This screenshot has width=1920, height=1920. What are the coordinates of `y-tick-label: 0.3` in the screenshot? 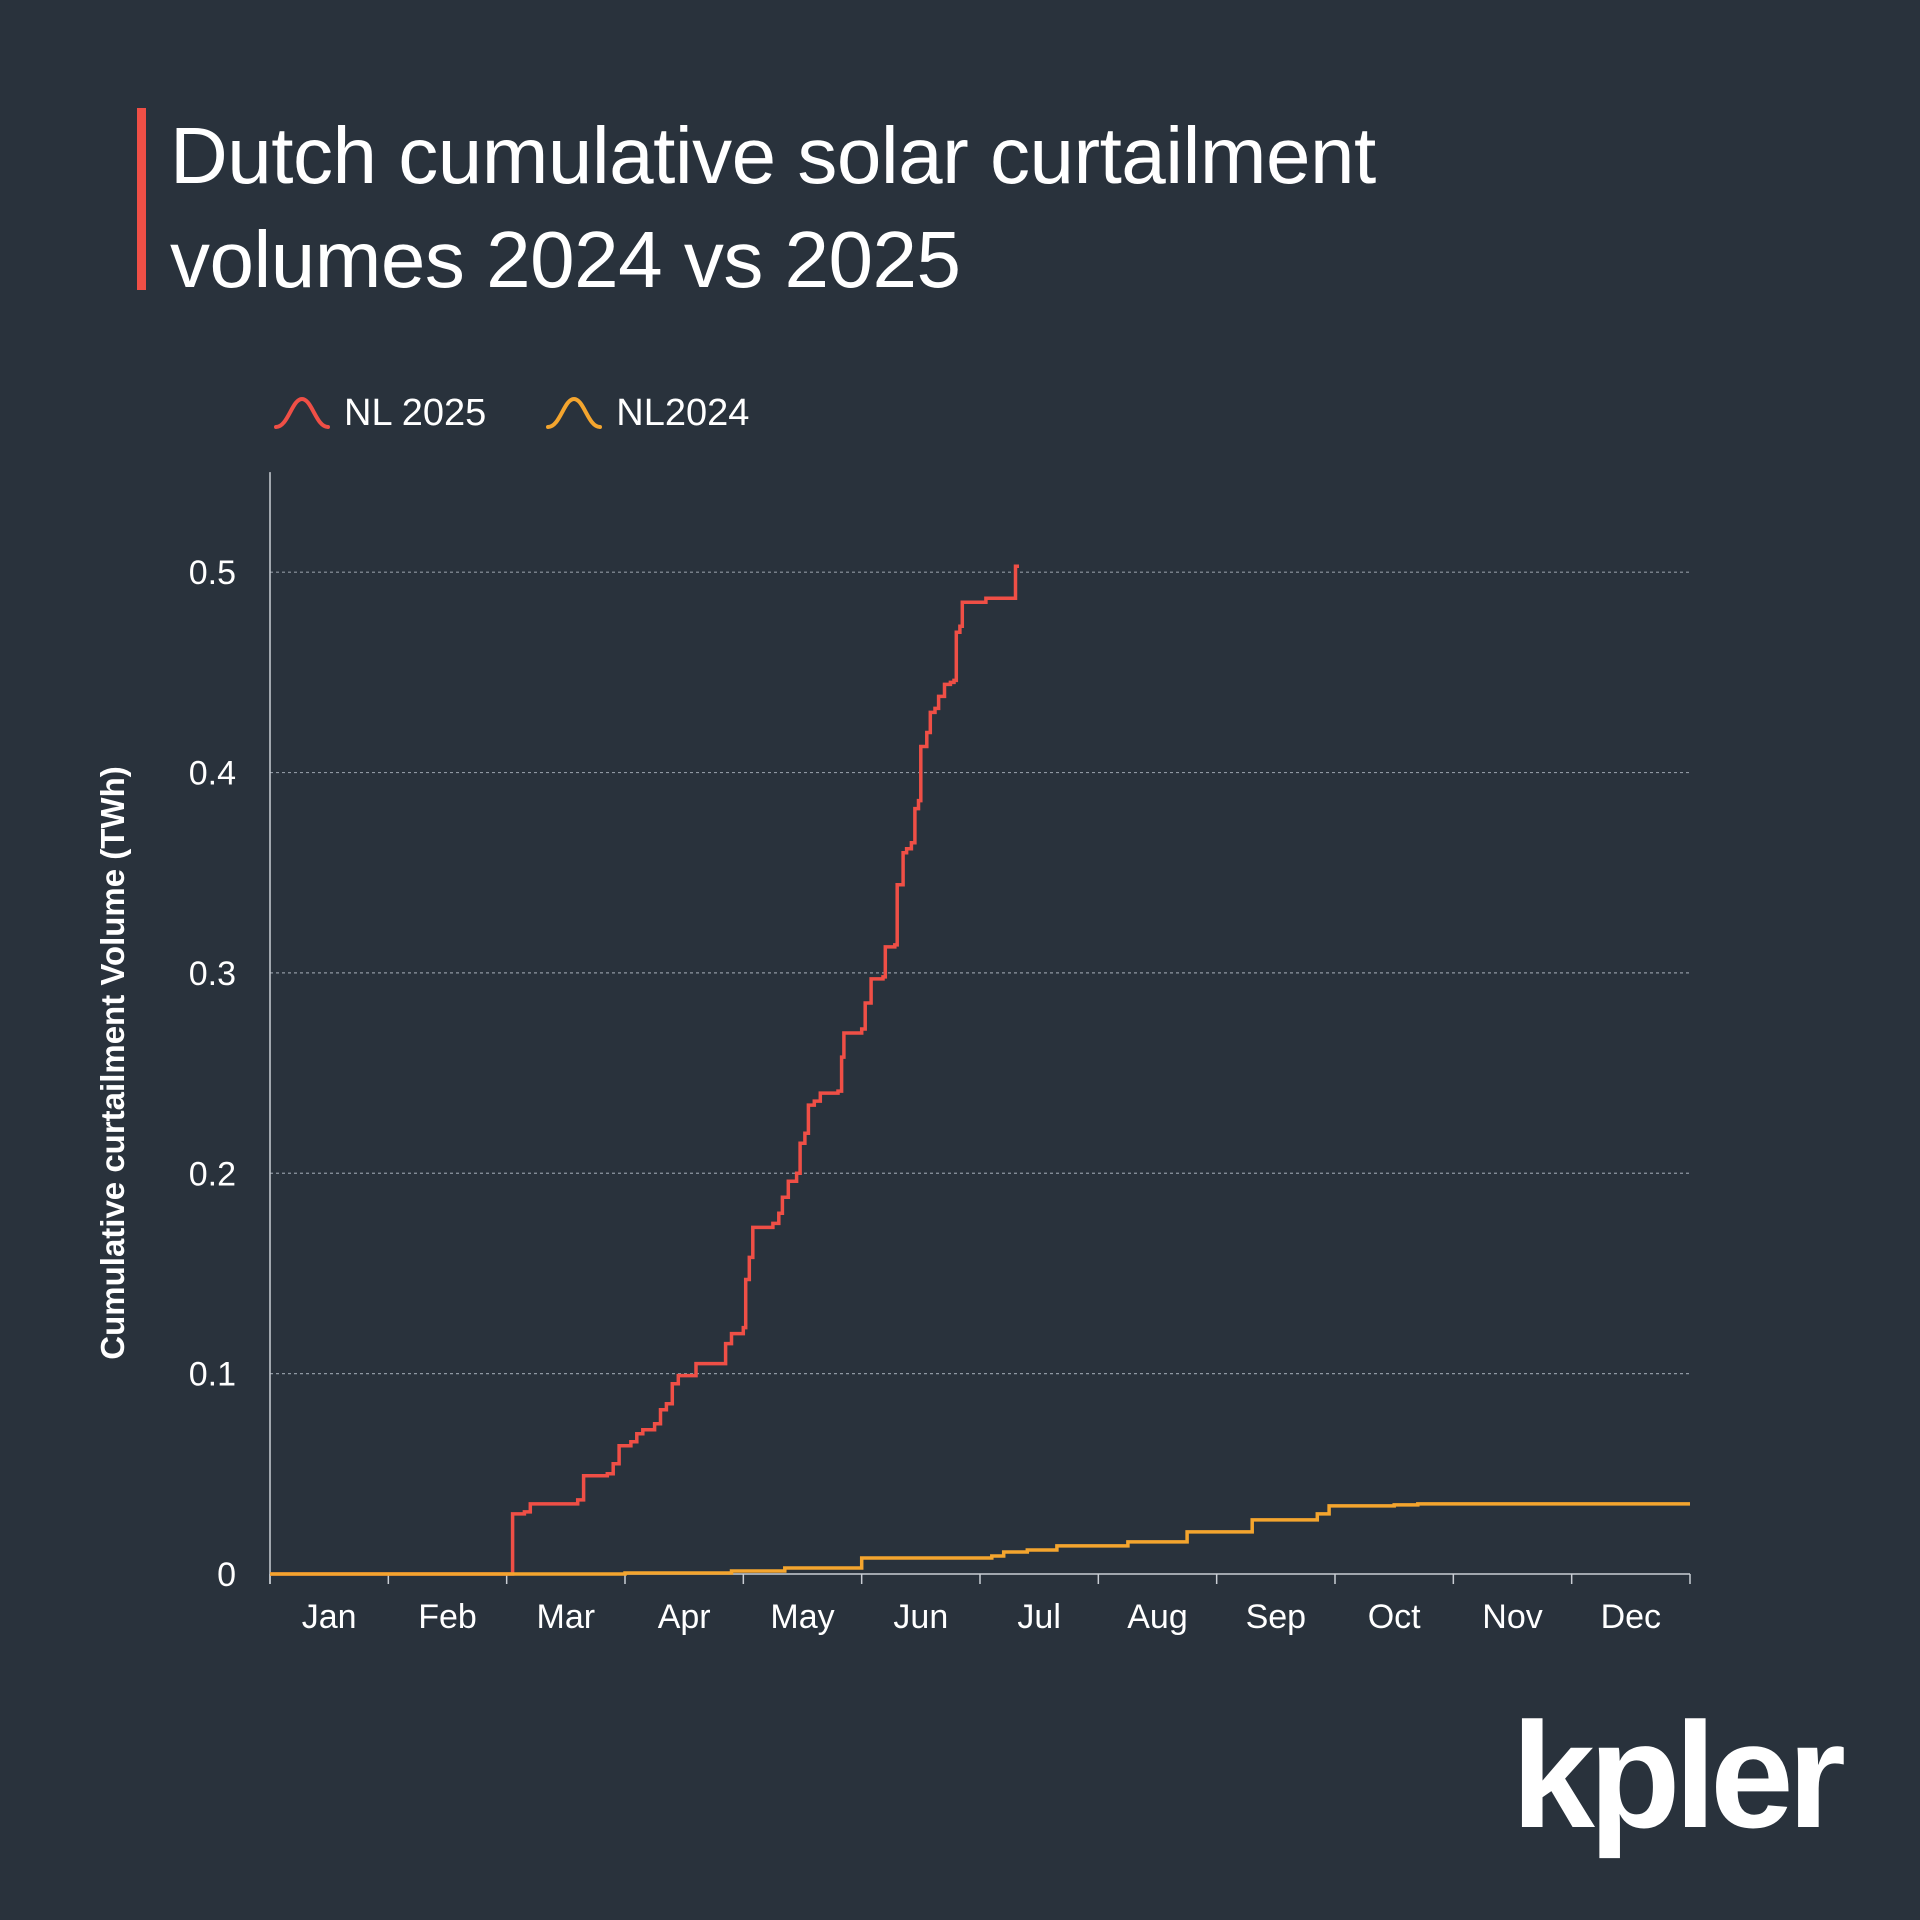 It's located at (212, 974).